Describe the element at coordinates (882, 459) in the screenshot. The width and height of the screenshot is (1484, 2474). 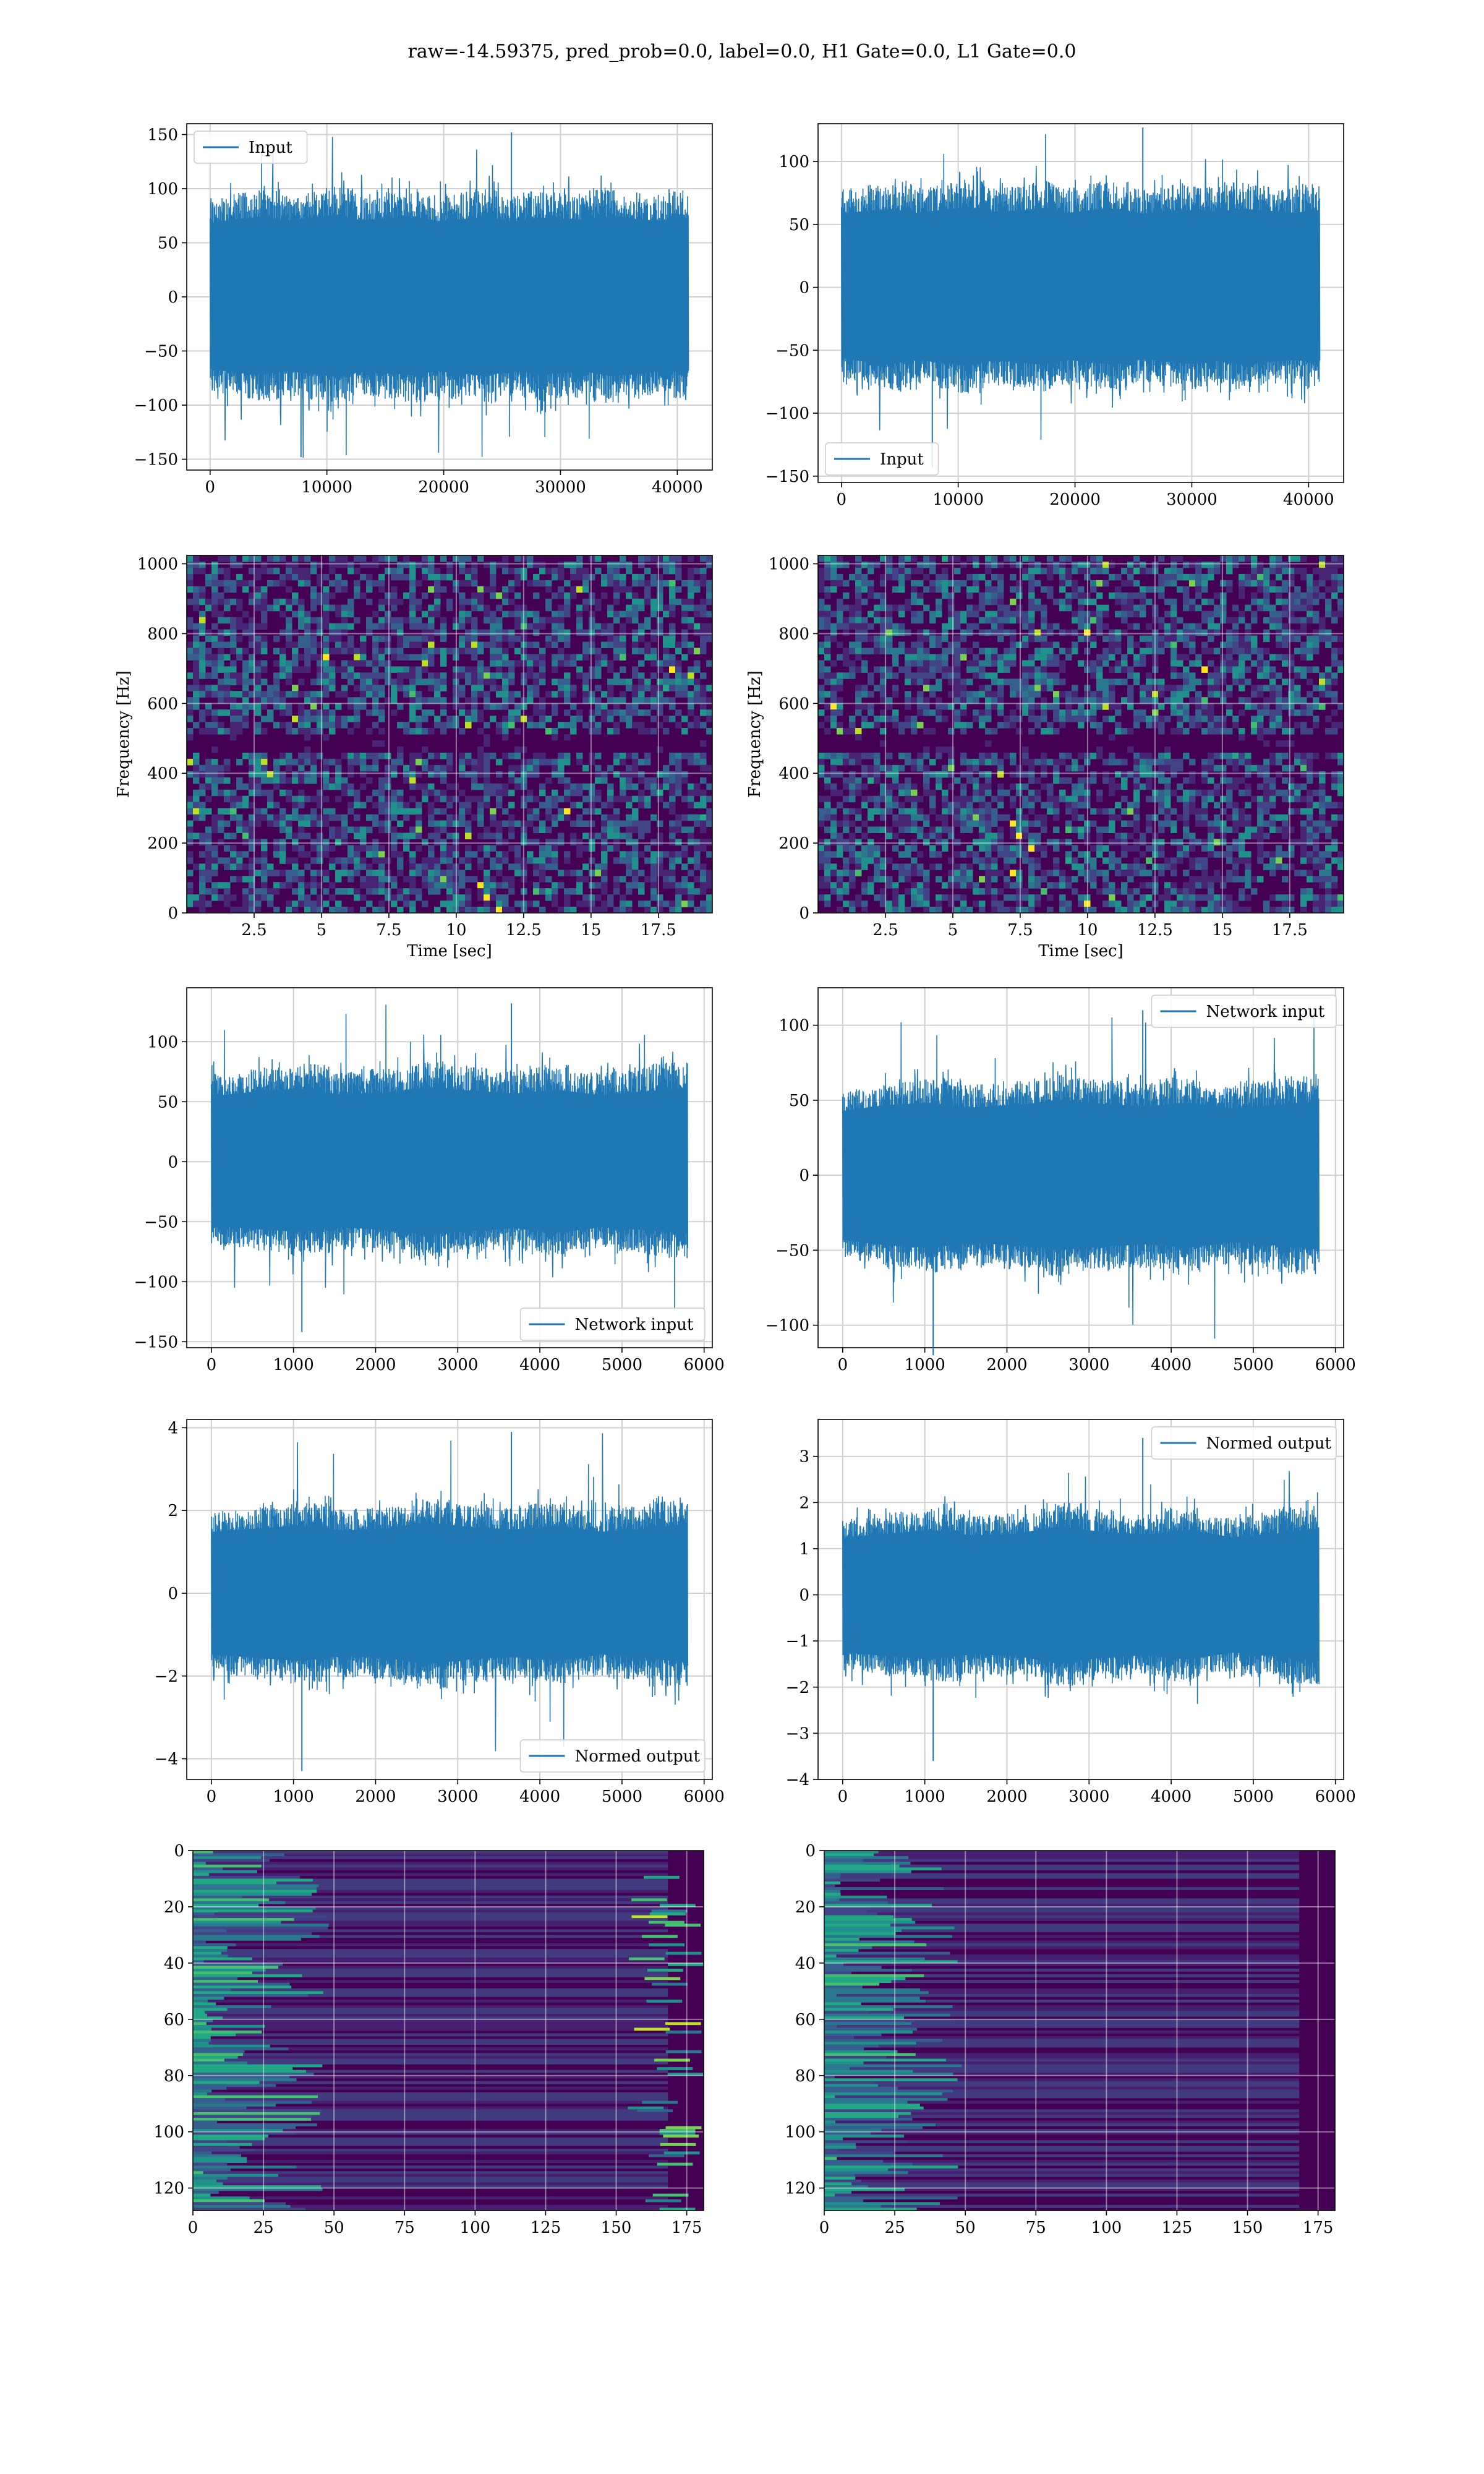
I see `legend: Input` at that location.